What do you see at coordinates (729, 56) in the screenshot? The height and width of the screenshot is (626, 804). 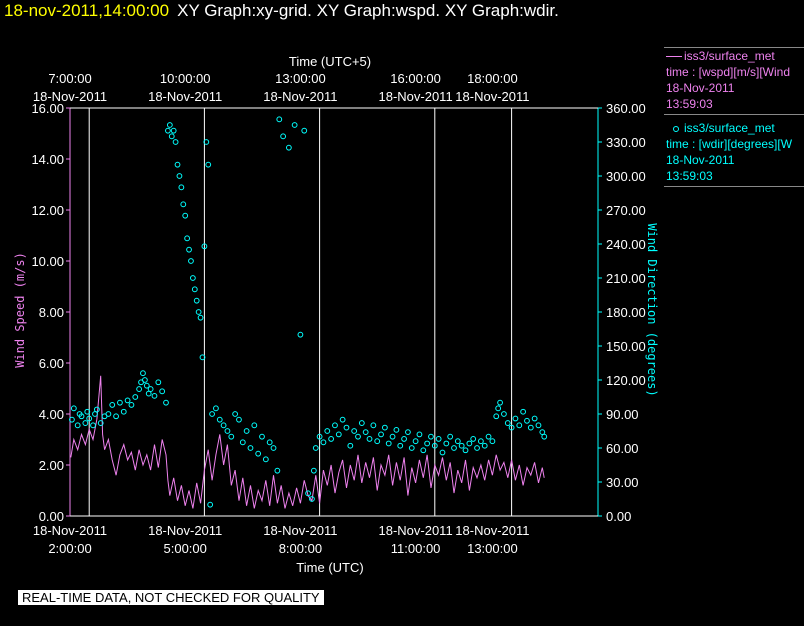 I see `legend-series-name: iss3/surface_met` at bounding box center [729, 56].